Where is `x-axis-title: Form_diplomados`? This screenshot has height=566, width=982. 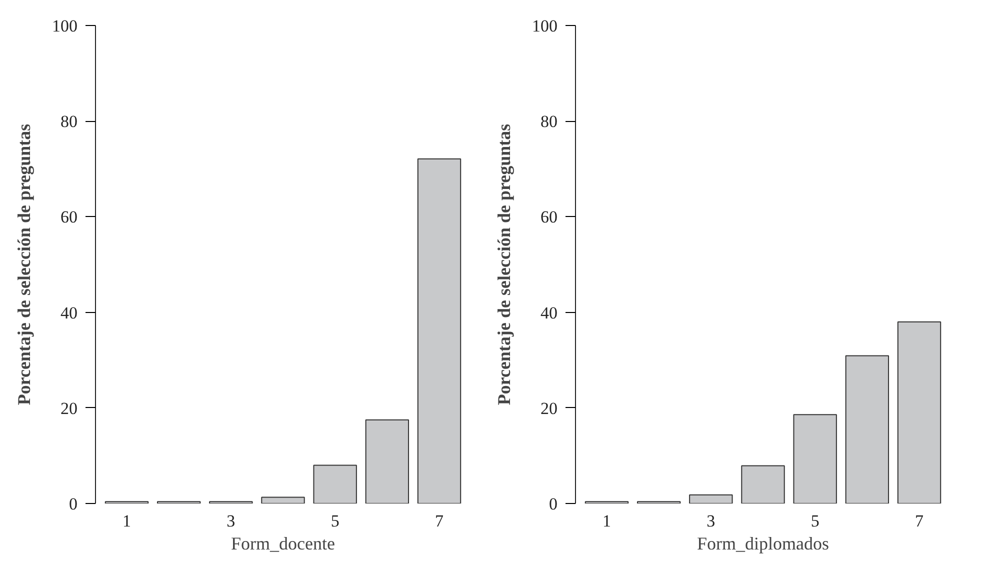
x-axis-title: Form_diplomados is located at coordinates (763, 544).